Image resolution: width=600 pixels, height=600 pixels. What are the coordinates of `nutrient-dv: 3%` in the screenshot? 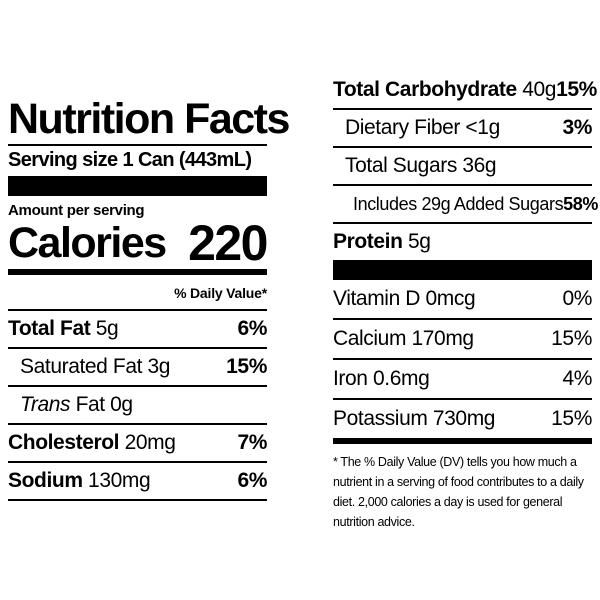 It's located at (577, 127).